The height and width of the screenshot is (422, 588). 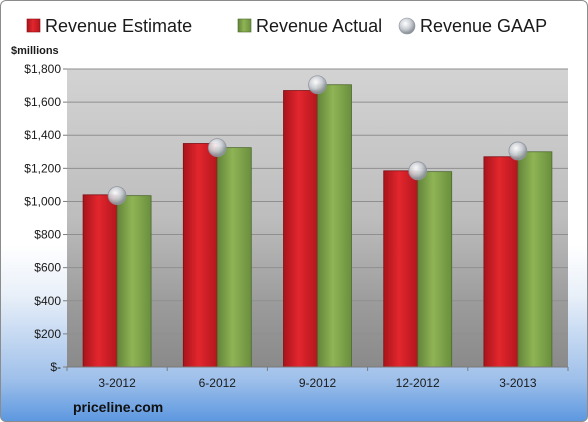 I want to click on legend-item-gaap: Revenue GAAP, so click(x=472, y=26).